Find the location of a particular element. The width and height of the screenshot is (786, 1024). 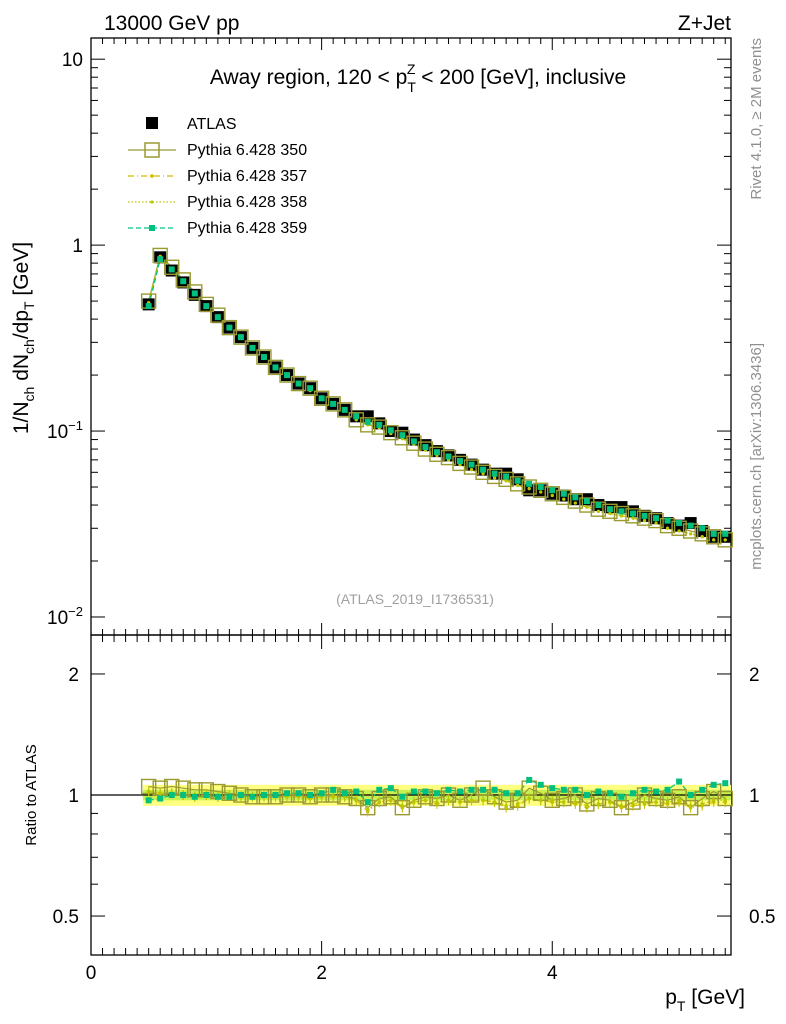

legend-label-350: Pythia 6.428 350 is located at coordinates (247, 150).